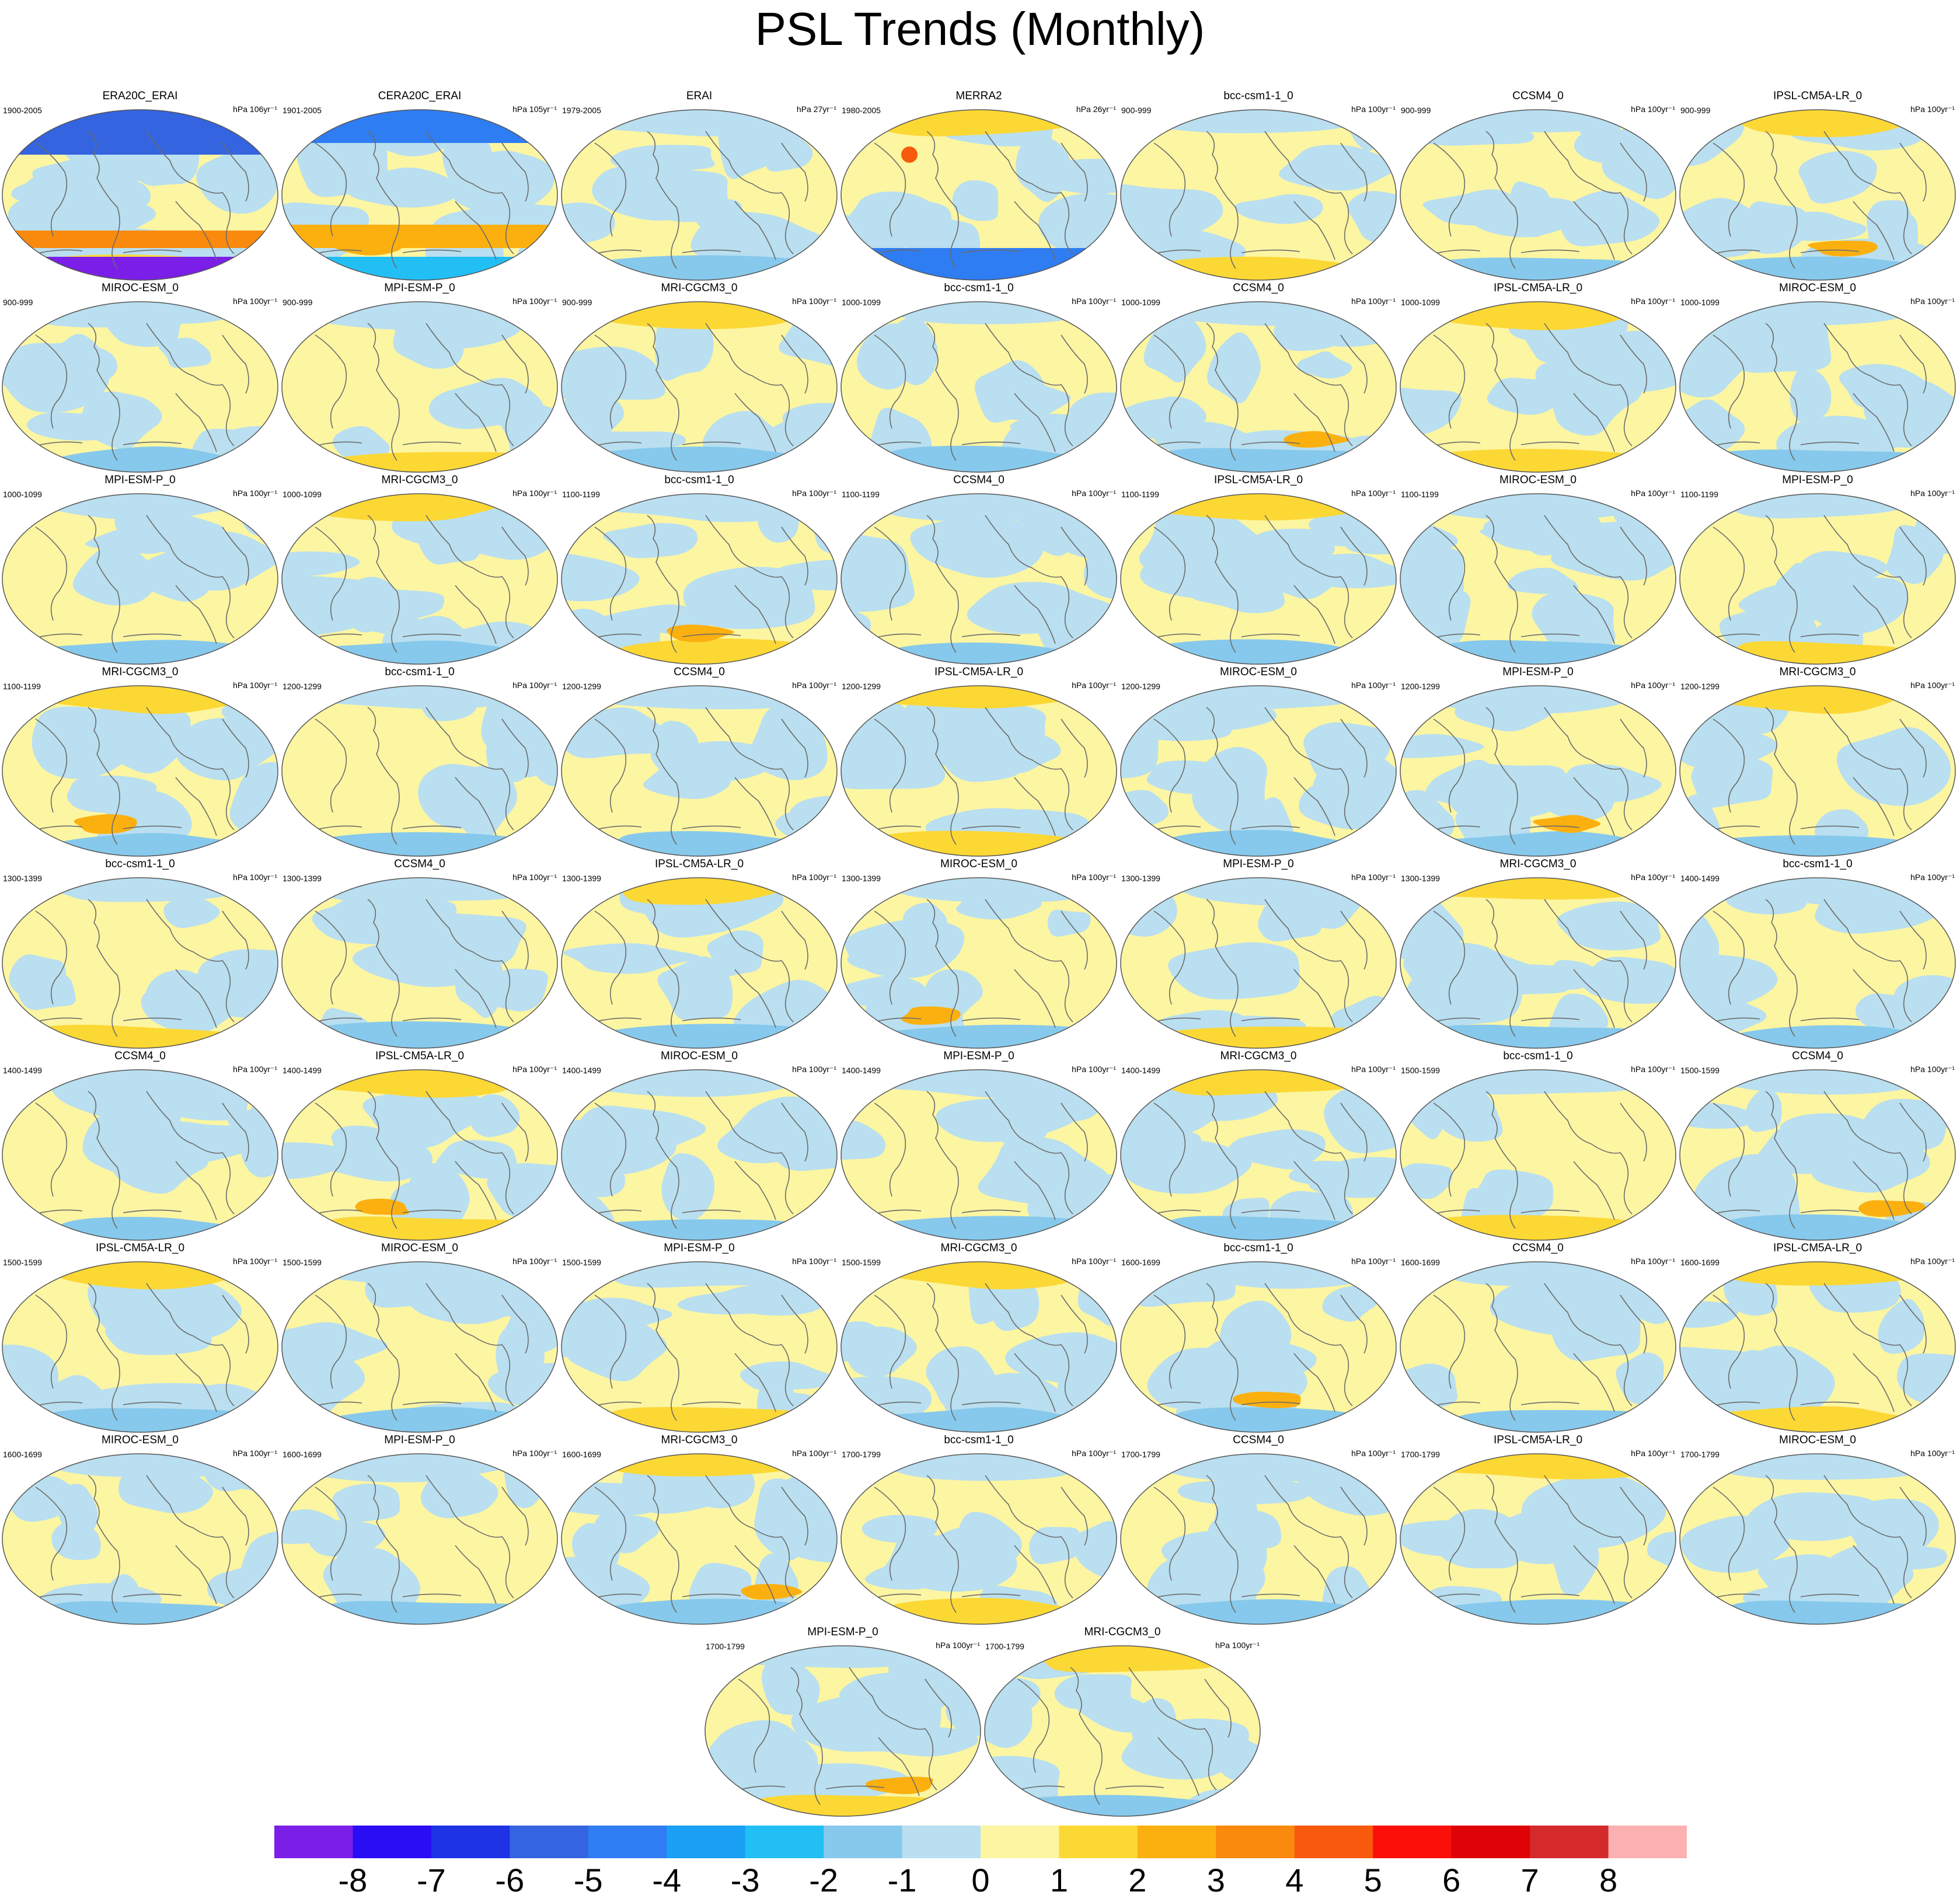  Describe the element at coordinates (140, 1145) in the screenshot. I see `map-panel: CCSM4_0 1400-1499 hPa 100yr⁻¹` at that location.